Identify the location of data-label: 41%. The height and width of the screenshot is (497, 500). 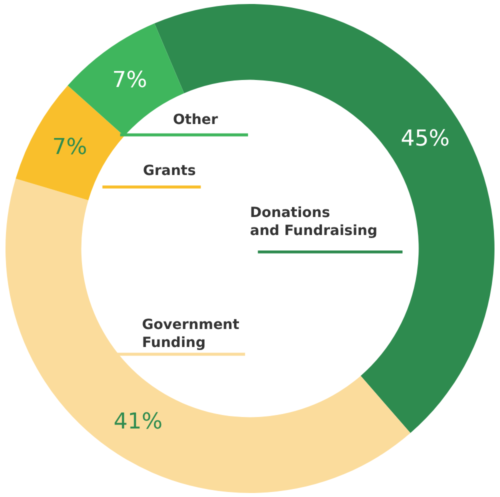
(138, 422).